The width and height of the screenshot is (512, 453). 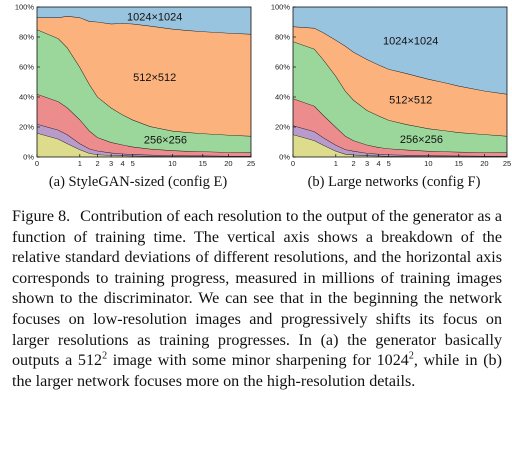 What do you see at coordinates (411, 356) in the screenshot?
I see `caption-superscript-2: 2` at bounding box center [411, 356].